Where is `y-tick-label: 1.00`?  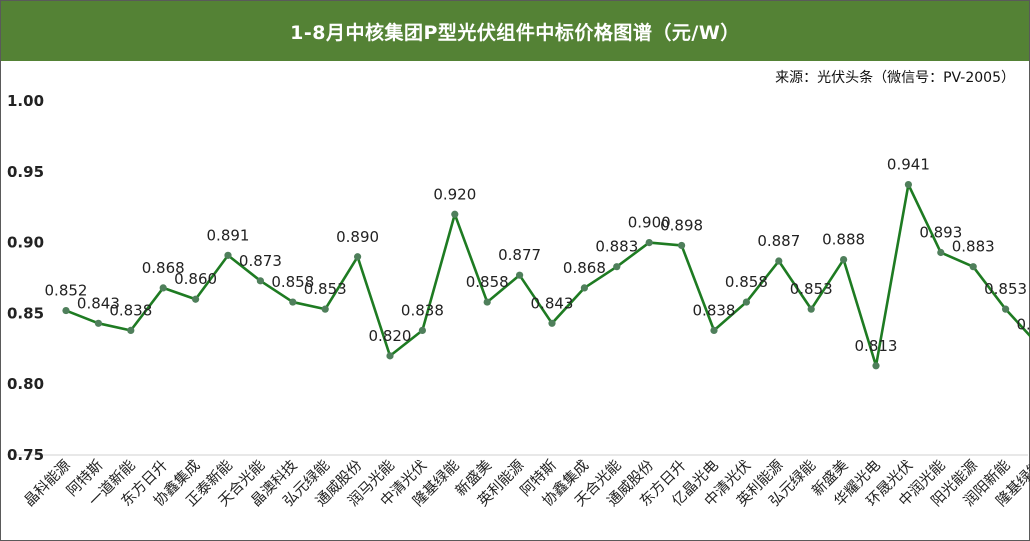 y-tick-label: 1.00 is located at coordinates (25, 101).